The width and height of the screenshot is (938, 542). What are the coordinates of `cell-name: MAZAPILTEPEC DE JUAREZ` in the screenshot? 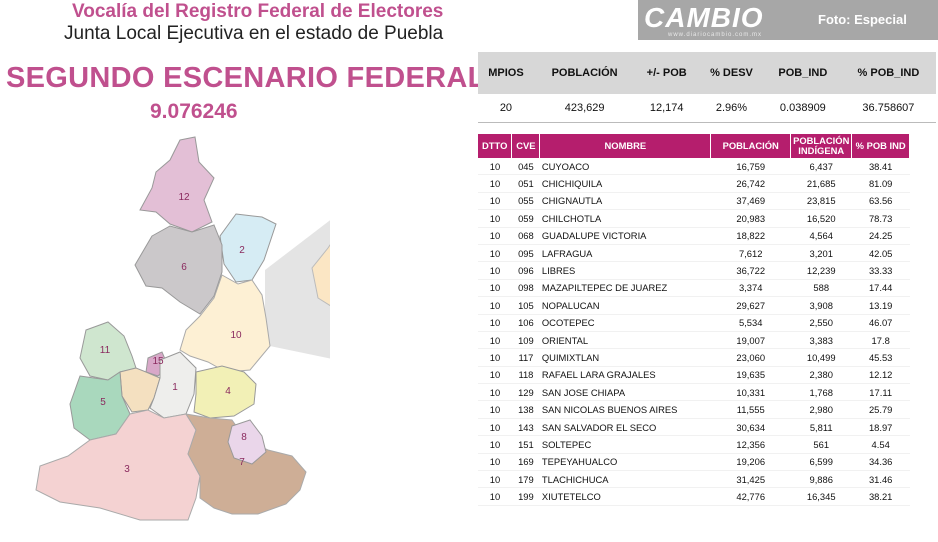 It's located at (625, 288).